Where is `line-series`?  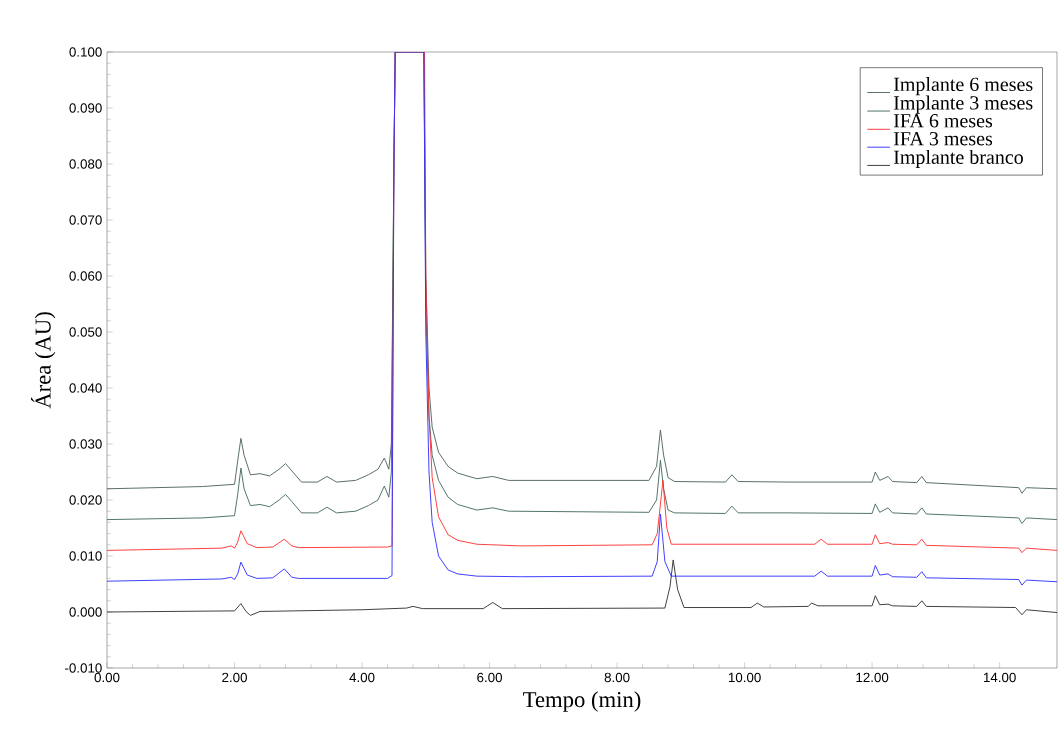 line-series is located at coordinates (582, 587).